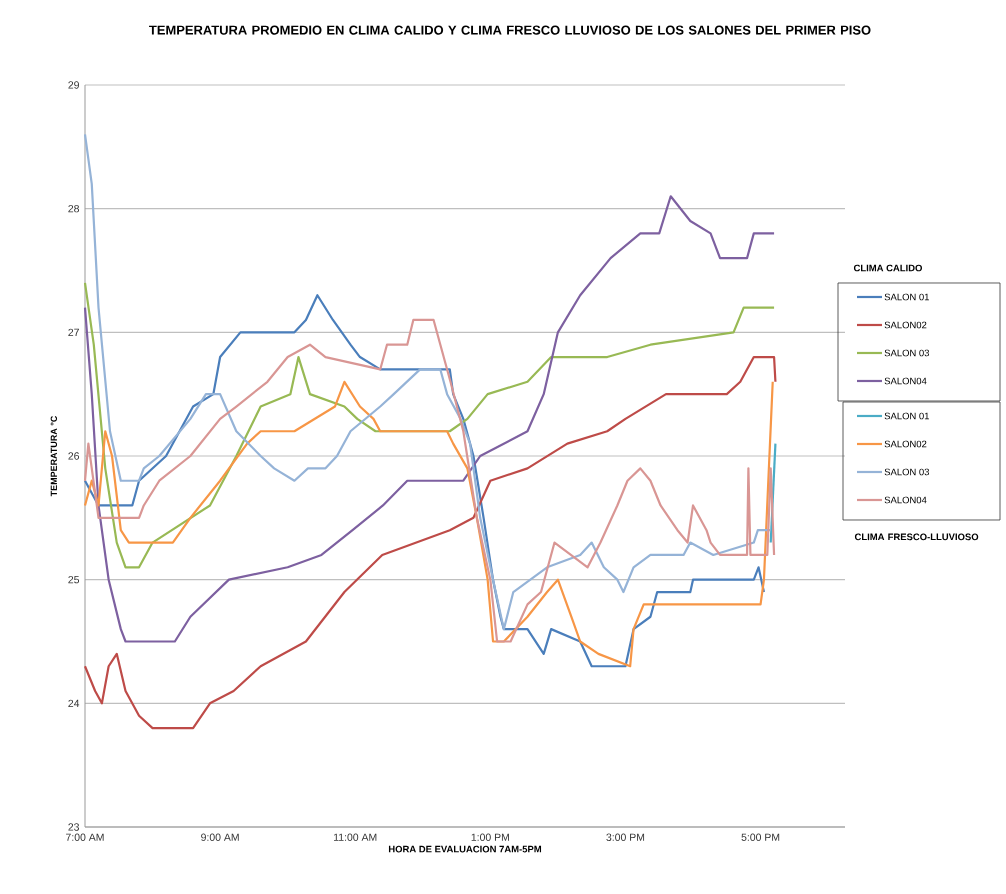 The width and height of the screenshot is (1006, 894). I want to click on x-tick-label: 1:00 PM, so click(490, 837).